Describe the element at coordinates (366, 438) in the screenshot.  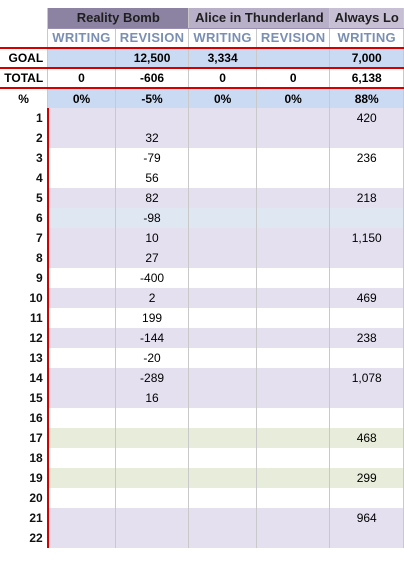
I see `writing-cell: 468` at that location.